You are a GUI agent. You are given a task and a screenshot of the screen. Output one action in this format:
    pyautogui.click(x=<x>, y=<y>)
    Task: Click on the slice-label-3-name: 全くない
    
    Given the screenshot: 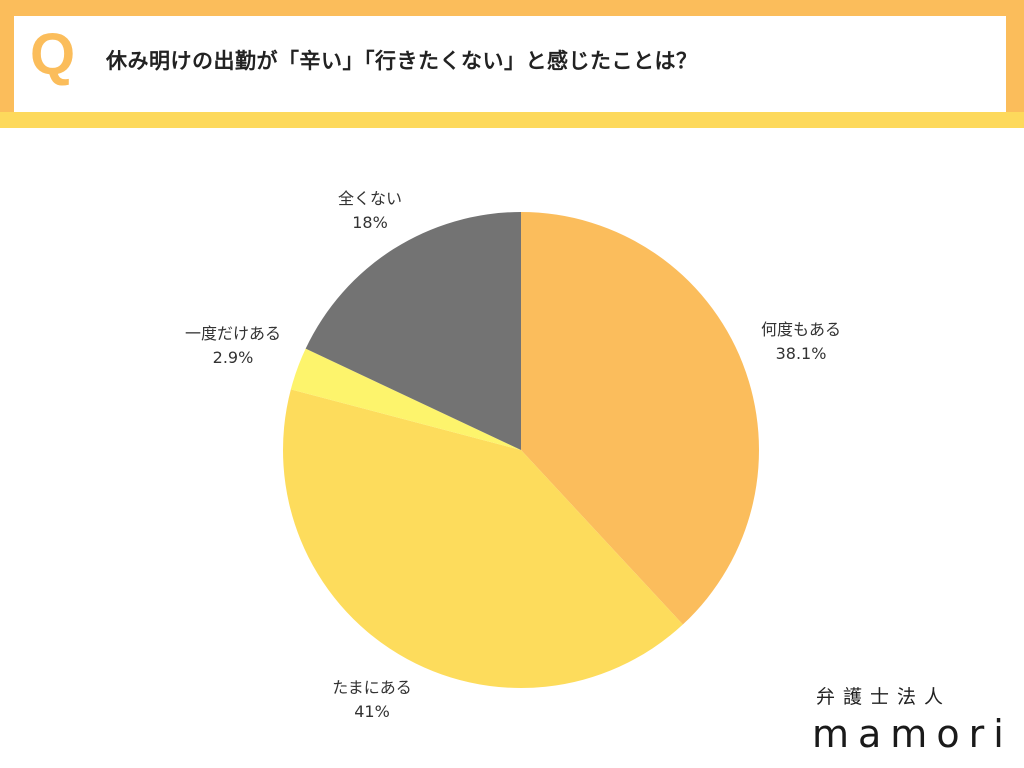 What is the action you would take?
    pyautogui.click(x=370, y=198)
    